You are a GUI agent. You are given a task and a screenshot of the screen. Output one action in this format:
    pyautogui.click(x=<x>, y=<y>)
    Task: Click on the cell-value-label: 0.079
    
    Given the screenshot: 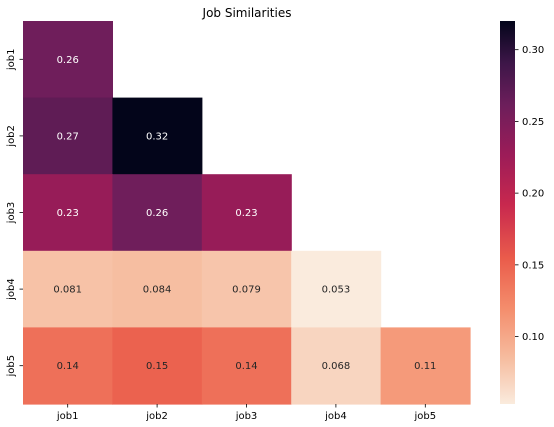 What is the action you would take?
    pyautogui.click(x=246, y=290)
    